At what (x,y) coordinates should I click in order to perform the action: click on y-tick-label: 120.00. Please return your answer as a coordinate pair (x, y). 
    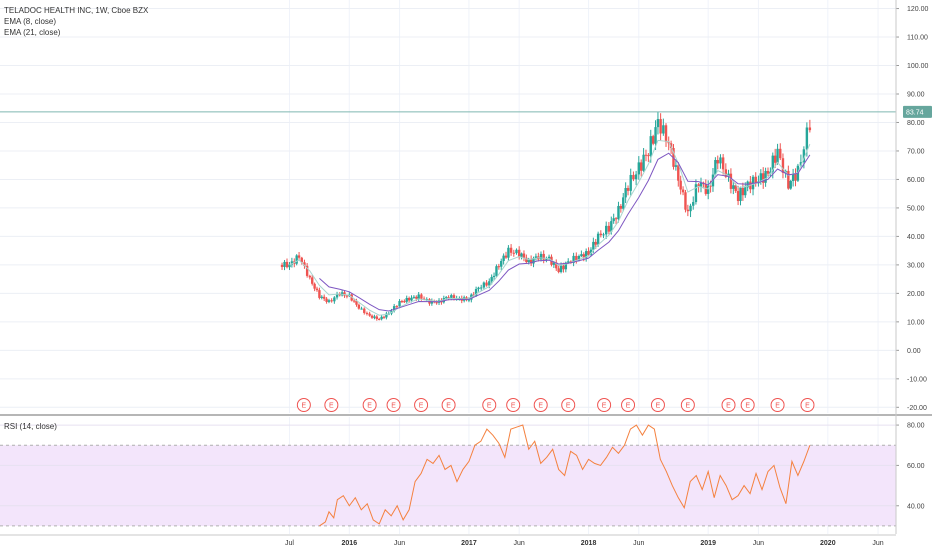
    Looking at the image, I should click on (918, 9).